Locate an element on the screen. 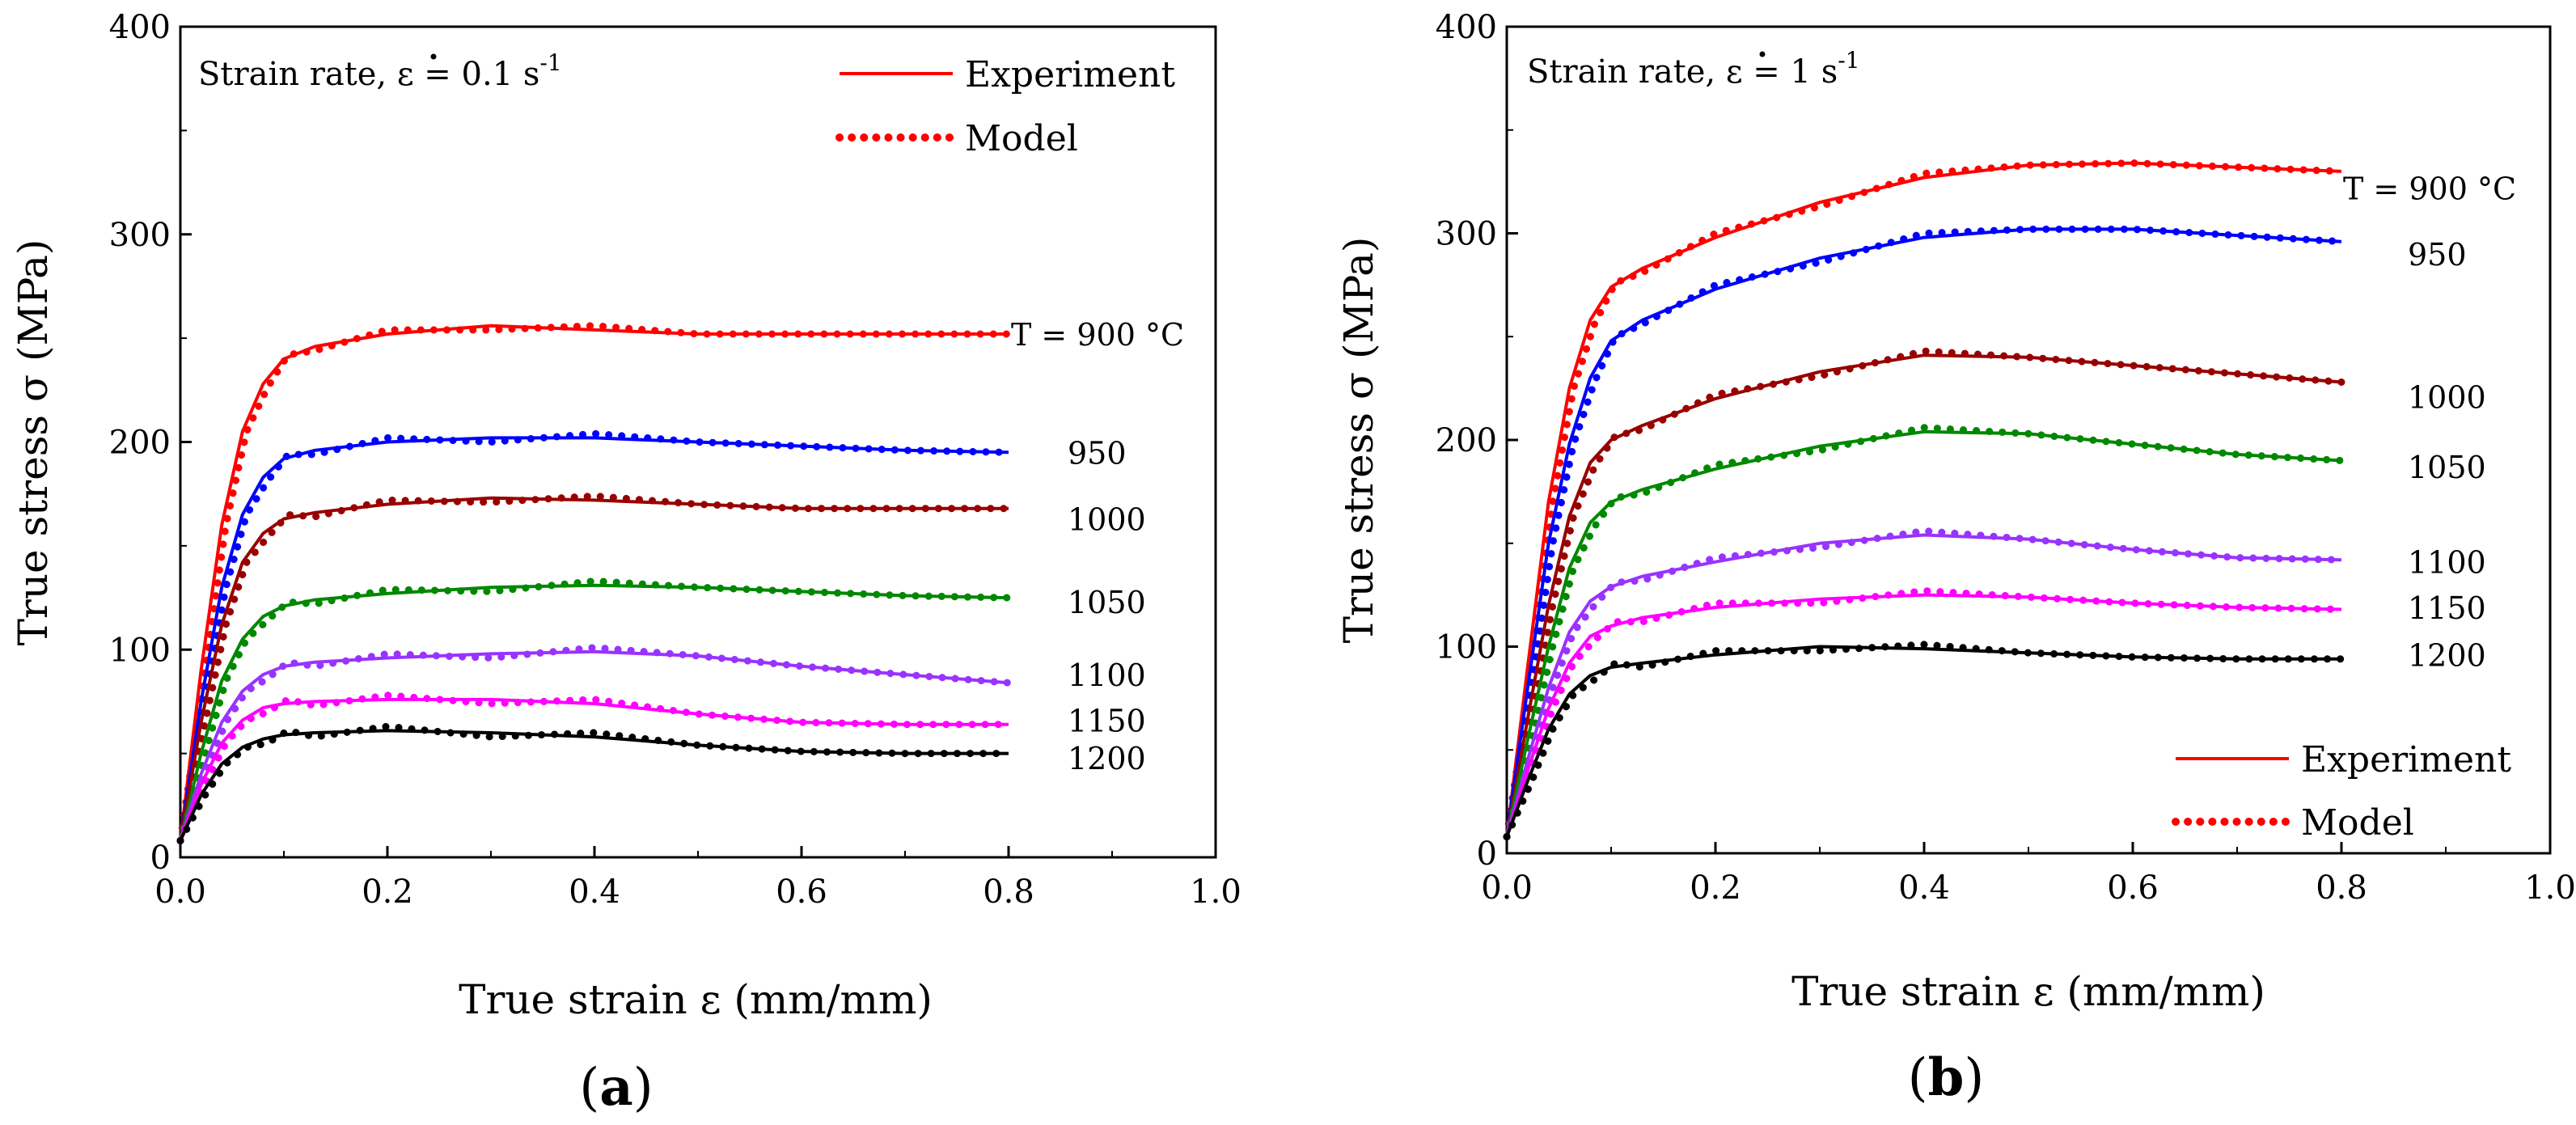  panel-b-y-axis-title: True stress σ (MPa) is located at coordinates (1358, 440).